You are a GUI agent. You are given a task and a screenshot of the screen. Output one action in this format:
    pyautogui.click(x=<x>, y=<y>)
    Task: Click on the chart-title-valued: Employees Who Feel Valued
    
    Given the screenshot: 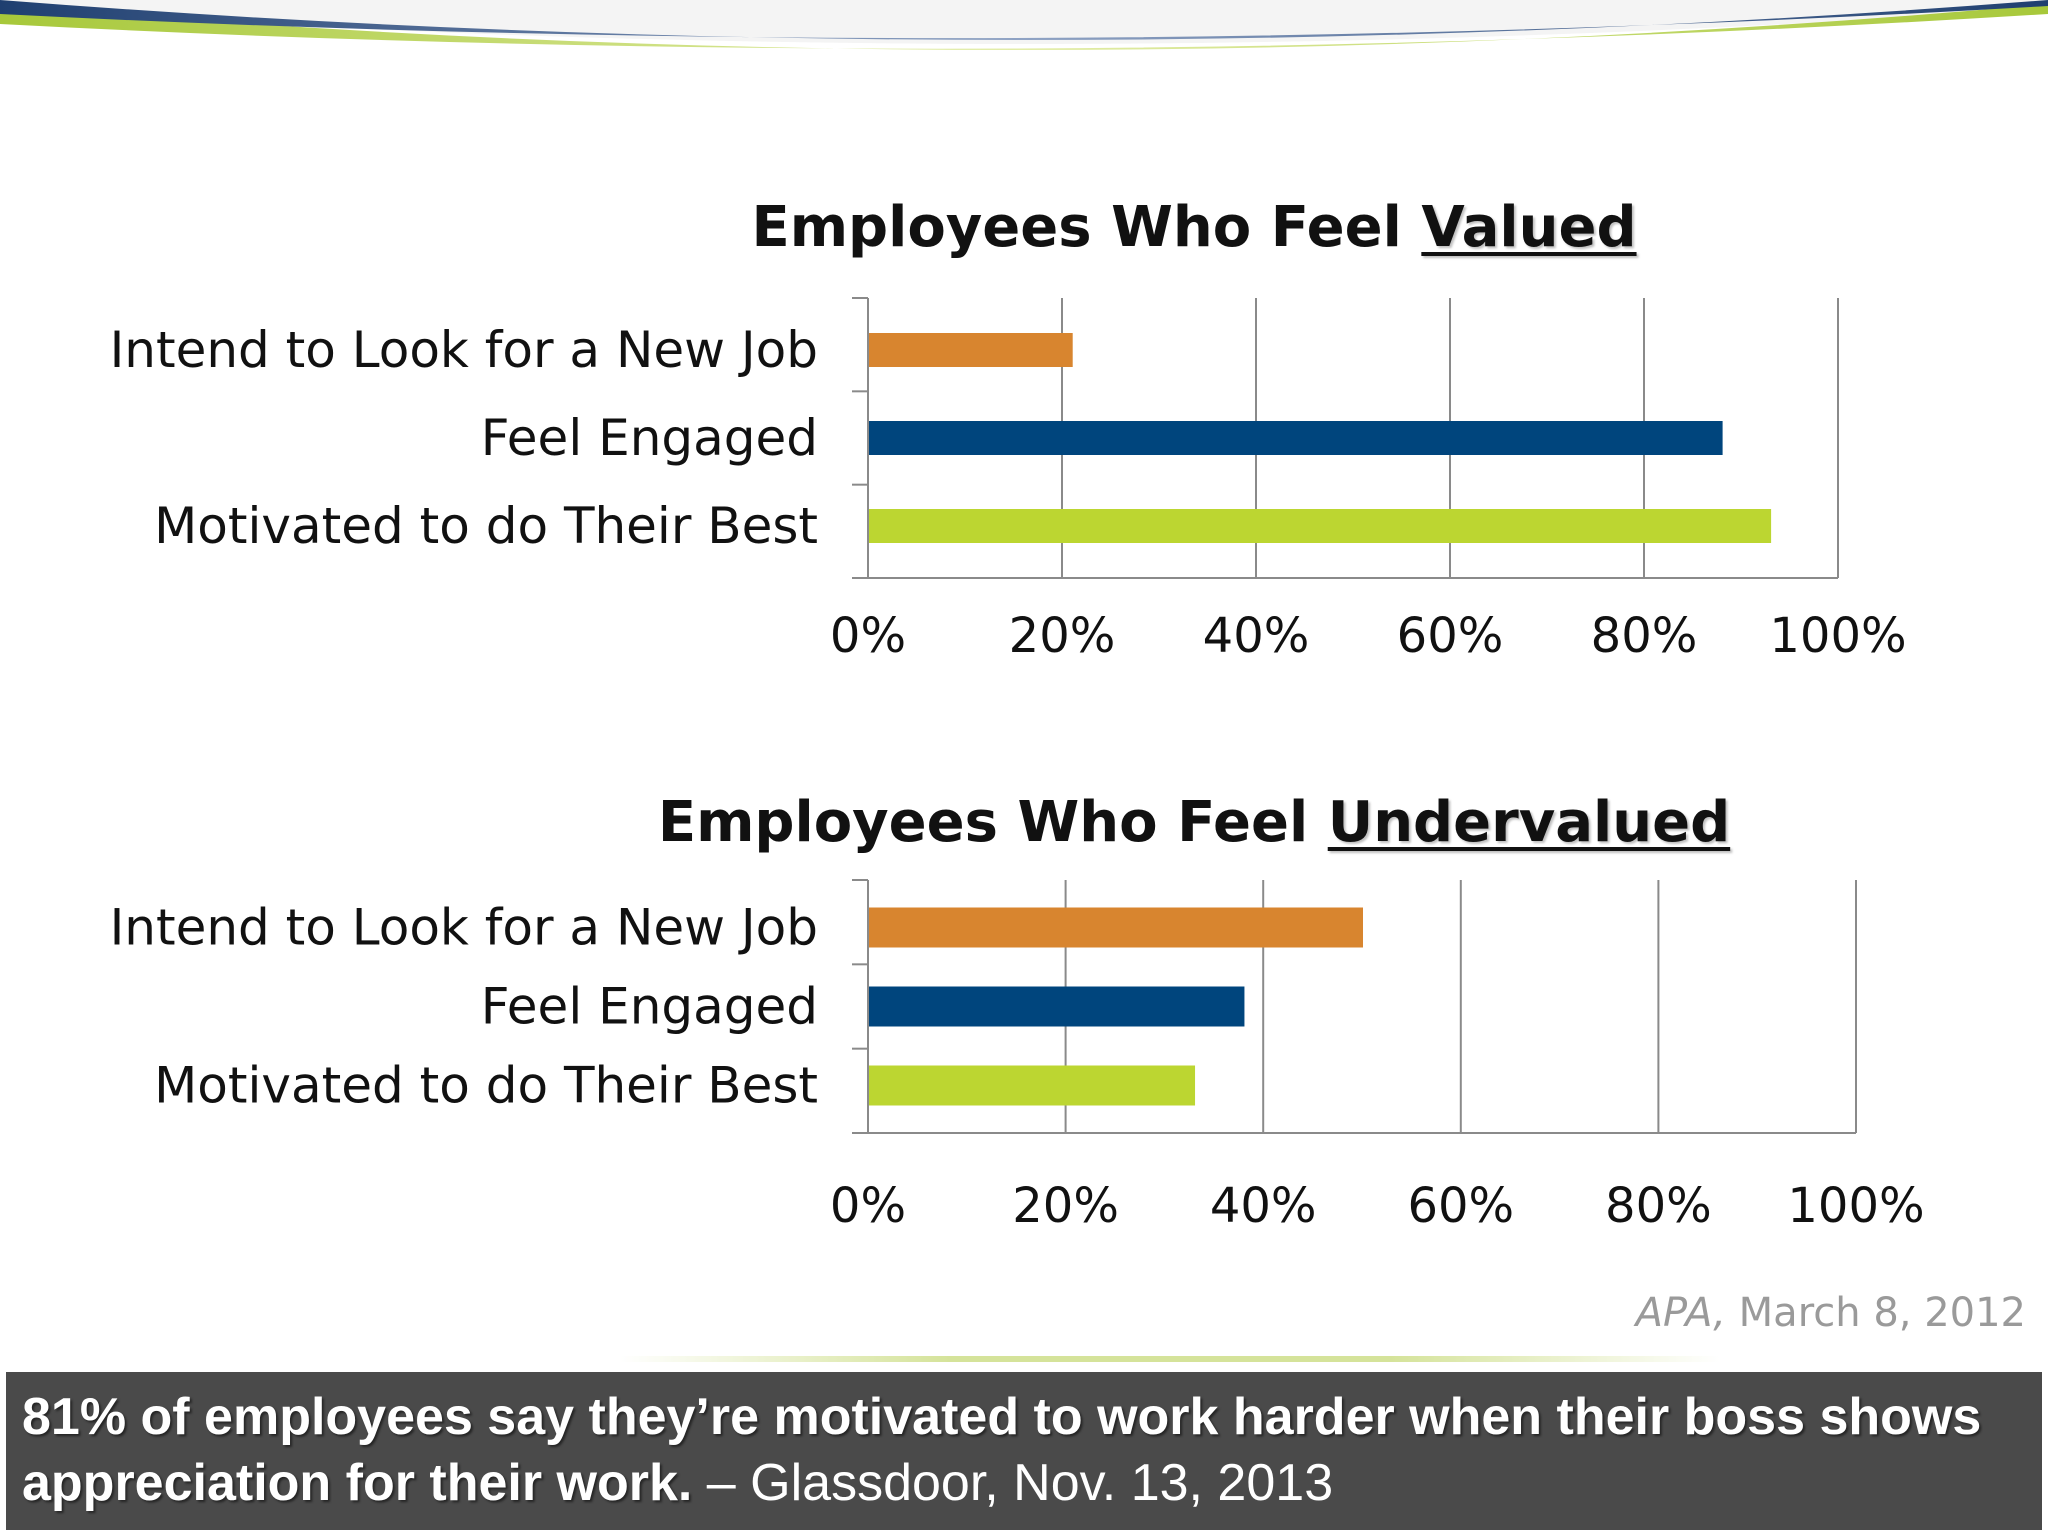 What is the action you would take?
    pyautogui.click(x=1024, y=227)
    